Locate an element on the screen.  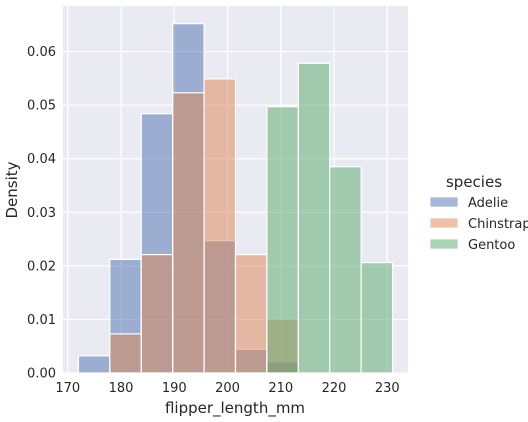
y-axis-label: Density is located at coordinates (12, 189).